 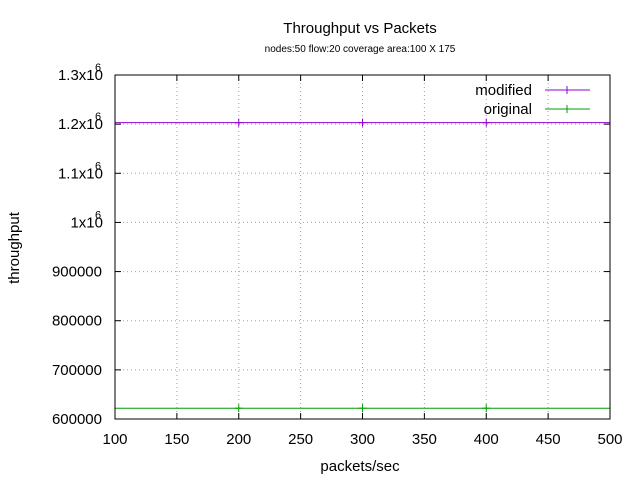 I want to click on x-axis-label: packets/sec, so click(x=360, y=466).